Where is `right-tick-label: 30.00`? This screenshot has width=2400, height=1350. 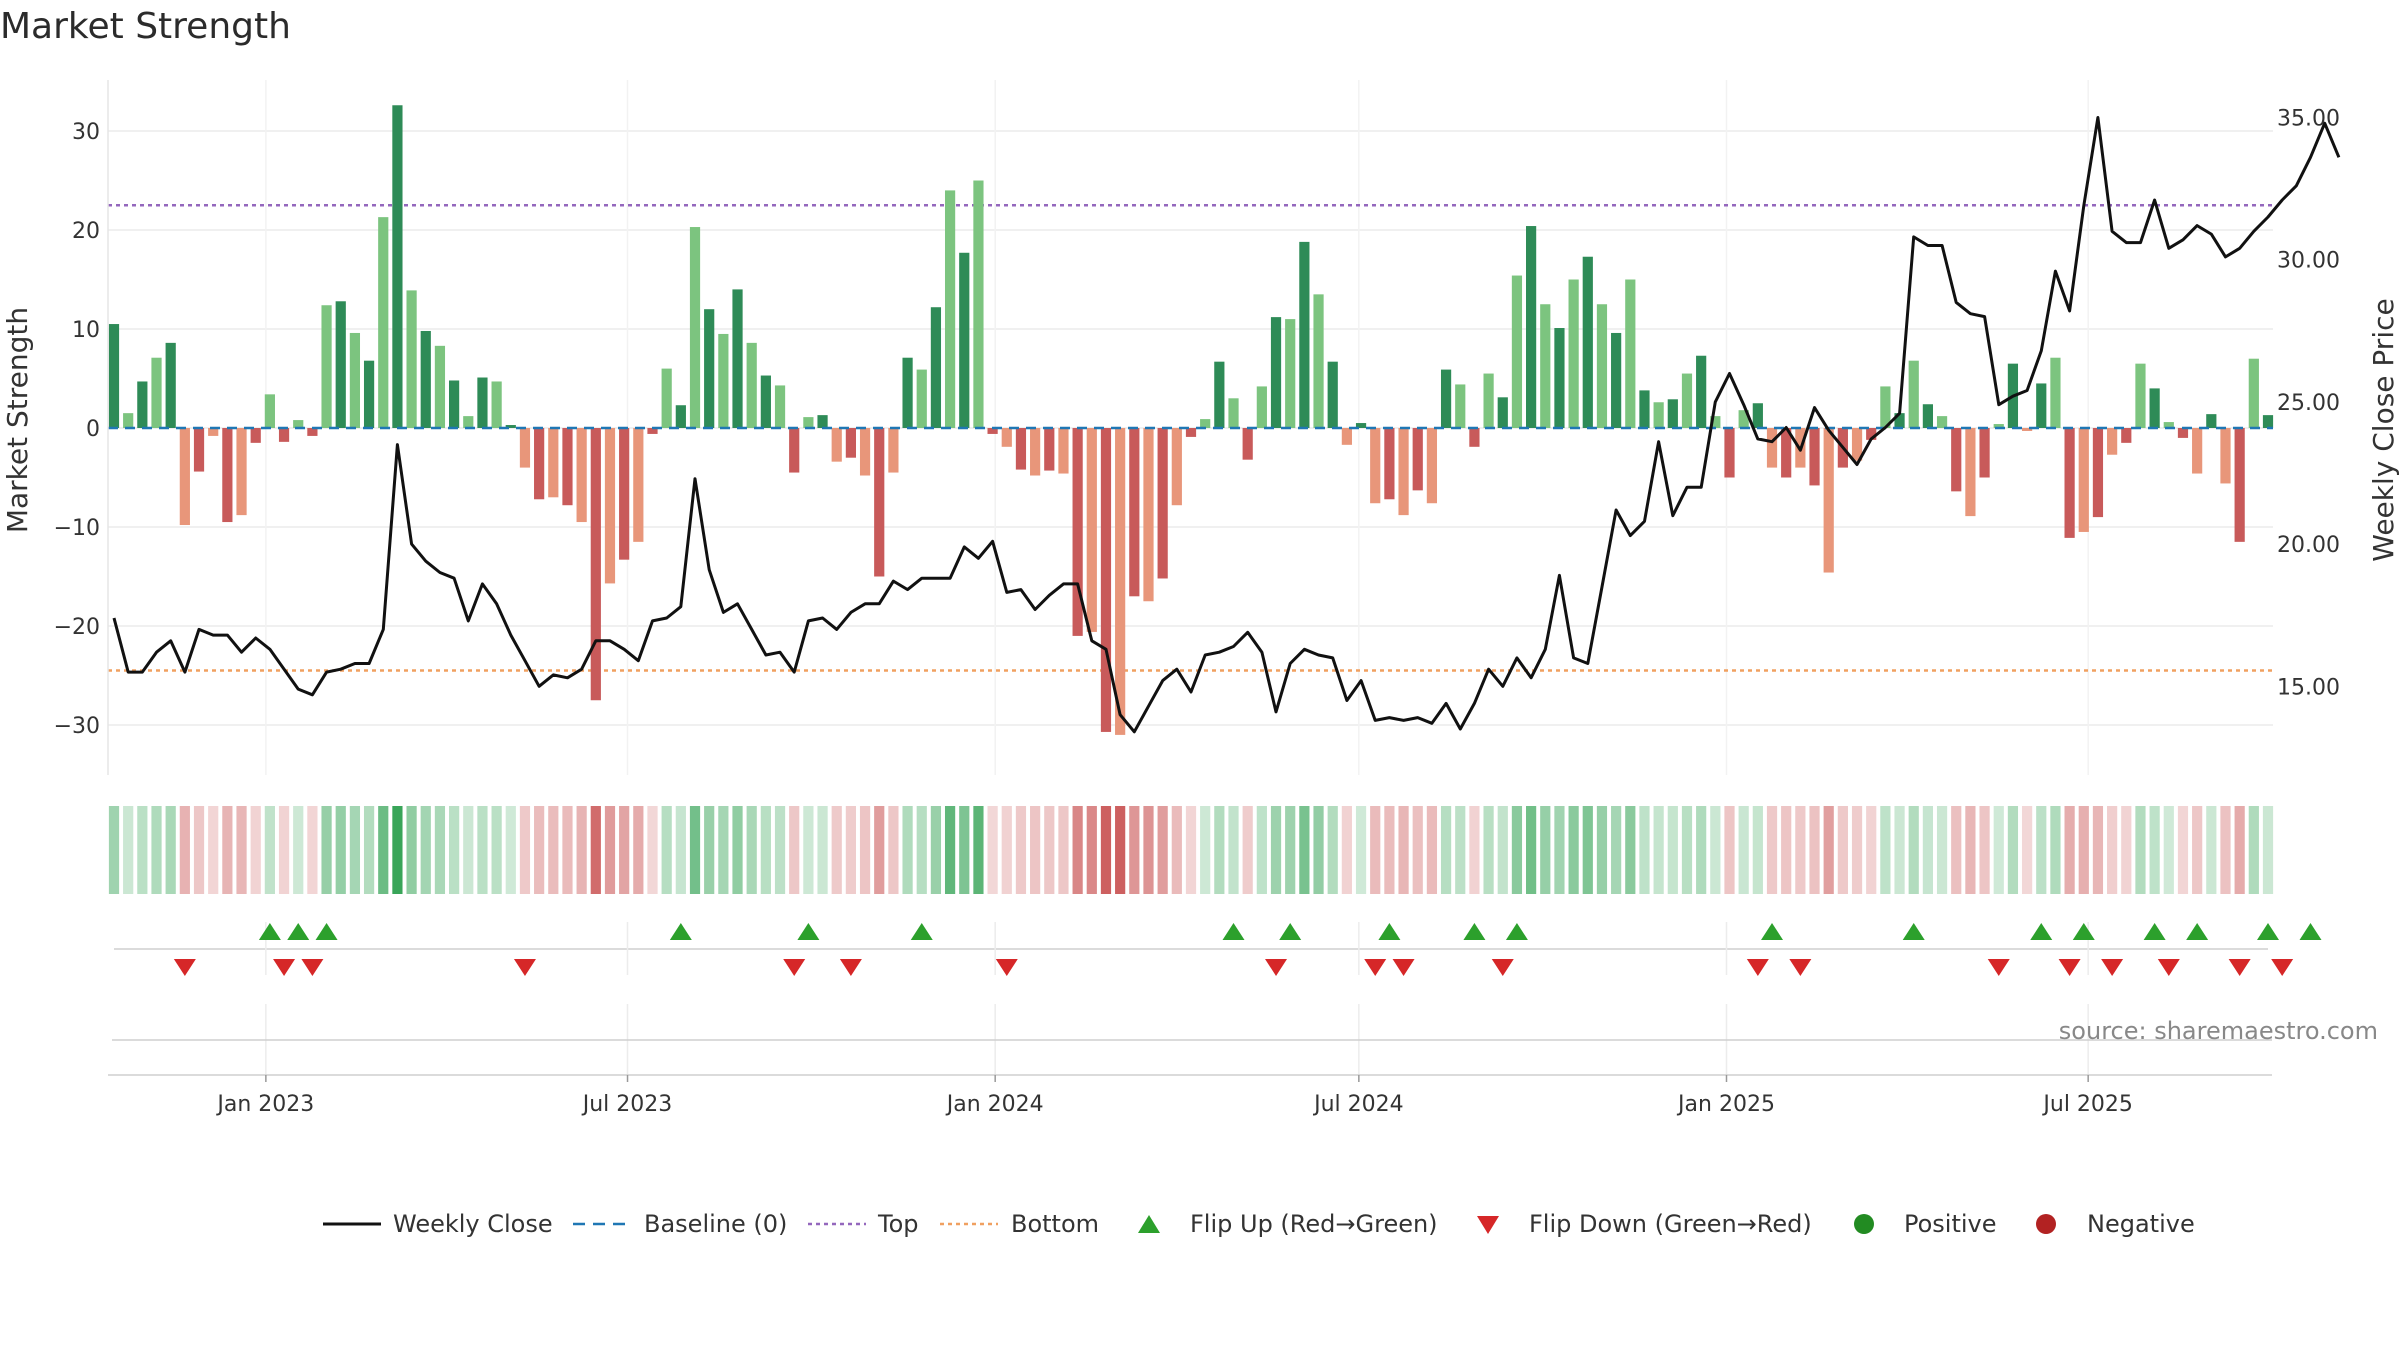 right-tick-label: 30.00 is located at coordinates (2308, 261).